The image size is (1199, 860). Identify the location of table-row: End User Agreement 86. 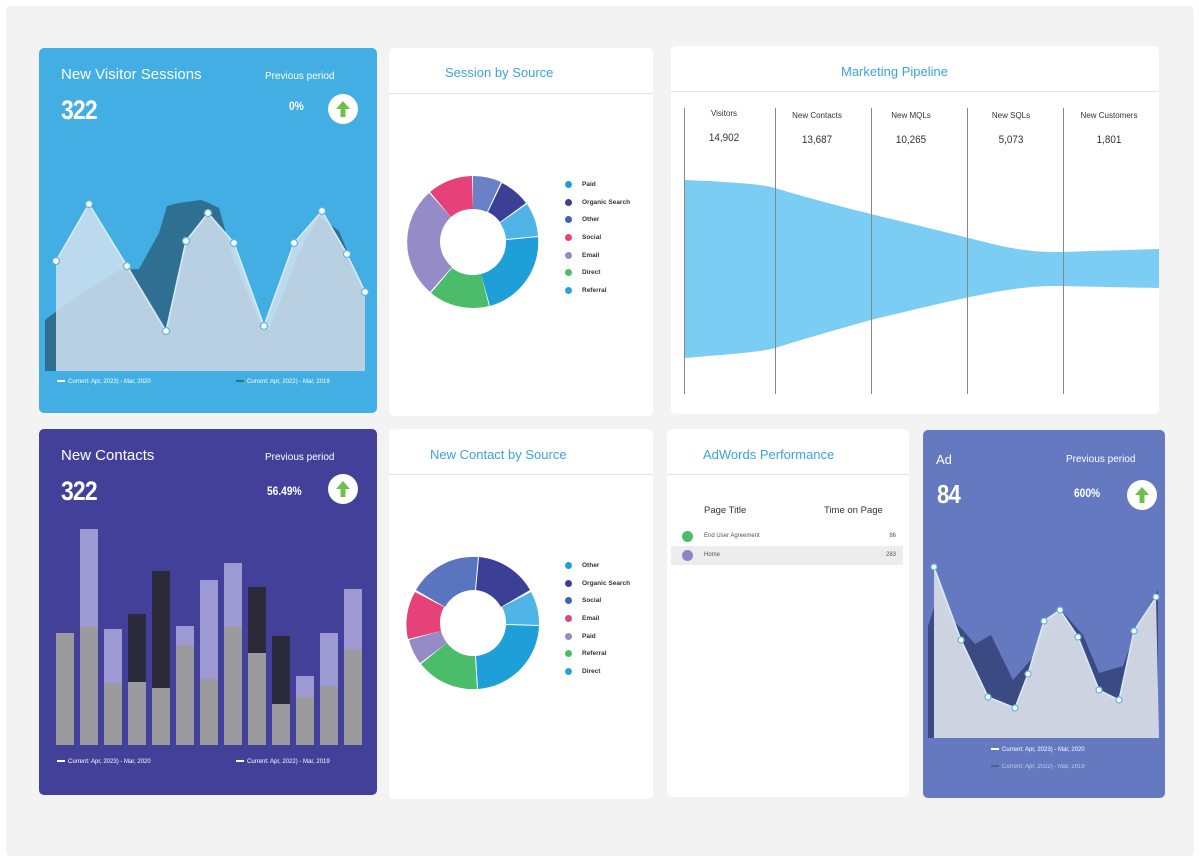
(787, 536).